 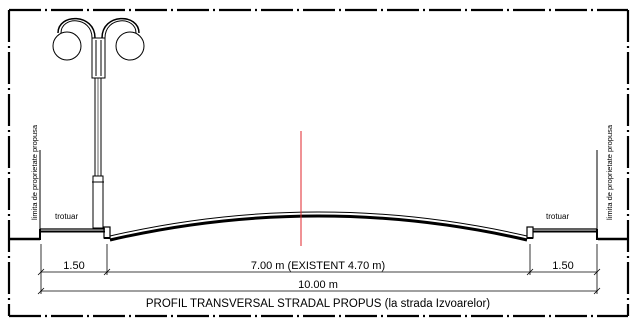 I want to click on sidewalk-label-left: trotuar, so click(x=66, y=216).